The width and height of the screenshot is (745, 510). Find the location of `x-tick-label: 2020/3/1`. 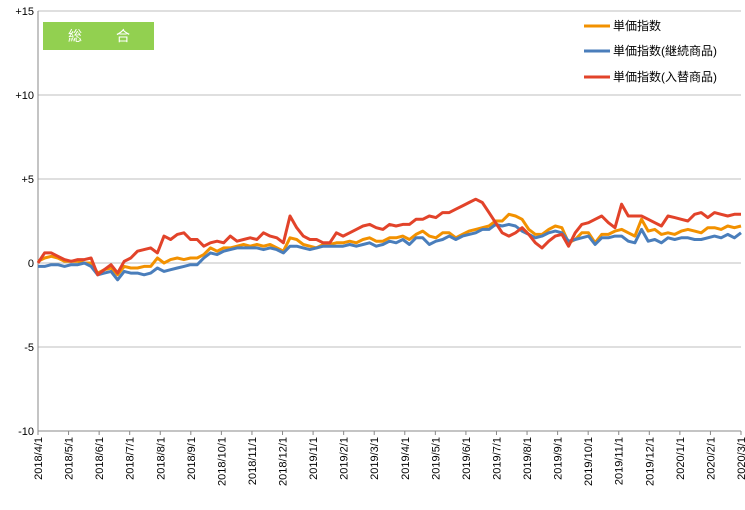

x-tick-label: 2020/3/1 is located at coordinates (740, 458).